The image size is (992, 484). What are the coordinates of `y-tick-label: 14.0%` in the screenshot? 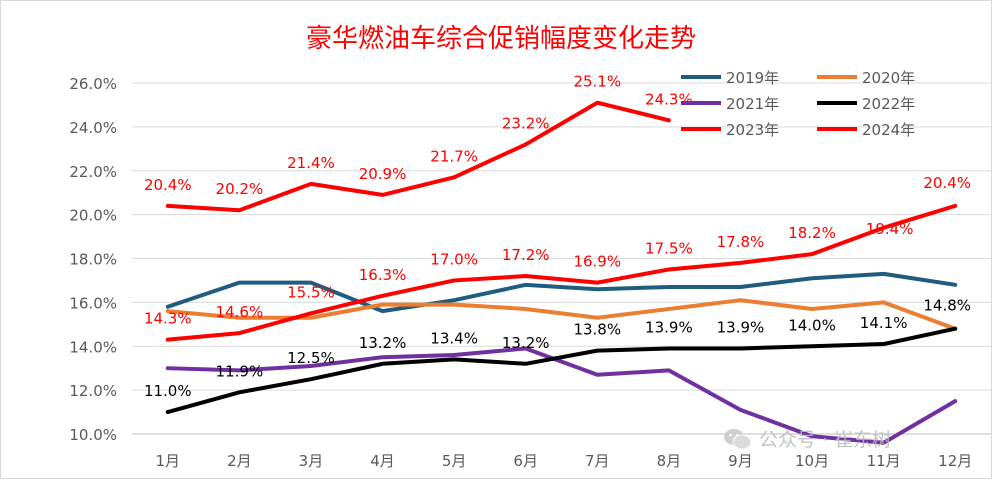 It's located at (93, 347).